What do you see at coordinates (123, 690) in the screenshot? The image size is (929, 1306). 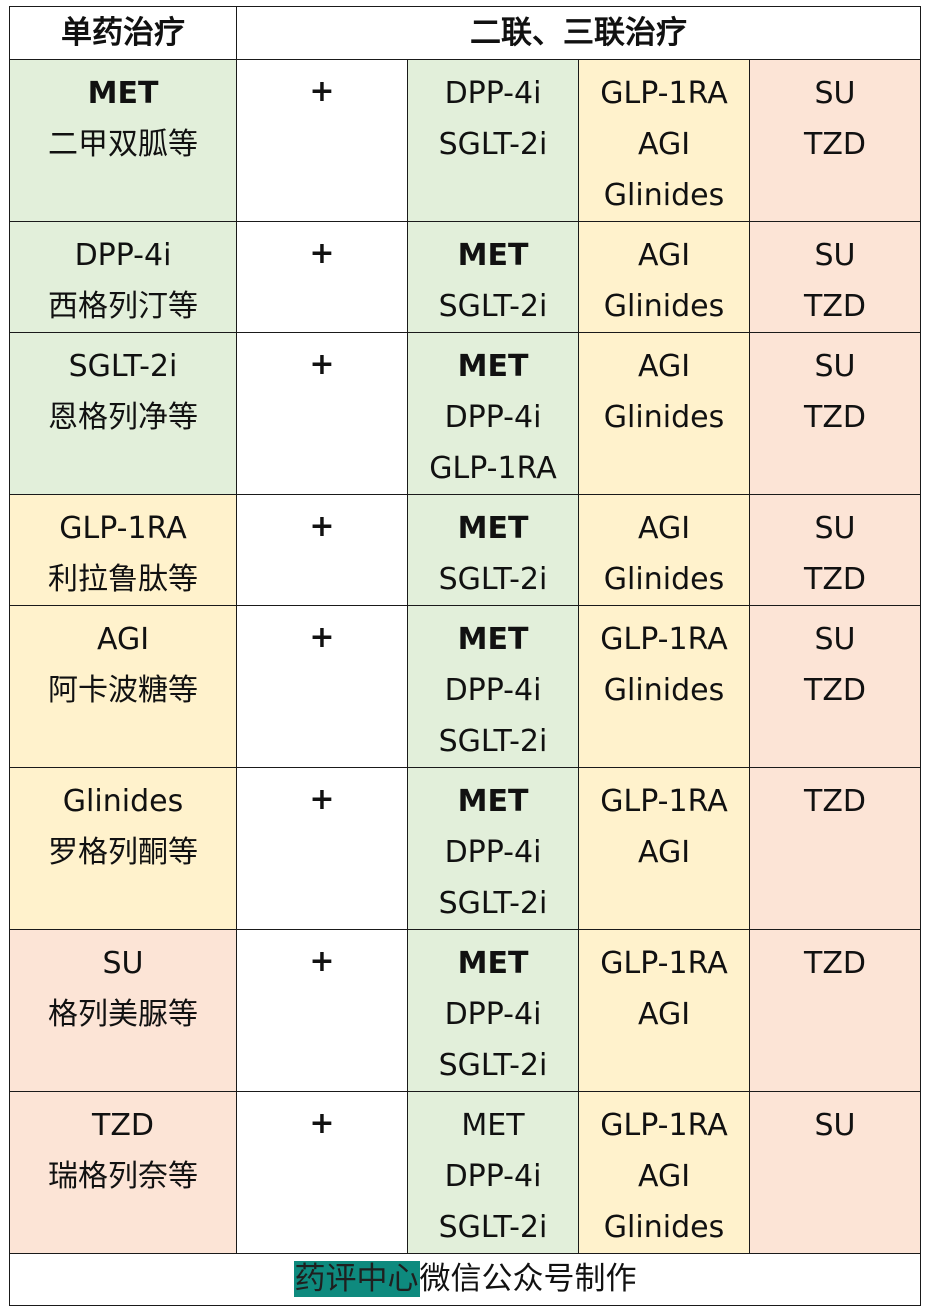 I see `cell-line: 阿卡波糖等` at bounding box center [123, 690].